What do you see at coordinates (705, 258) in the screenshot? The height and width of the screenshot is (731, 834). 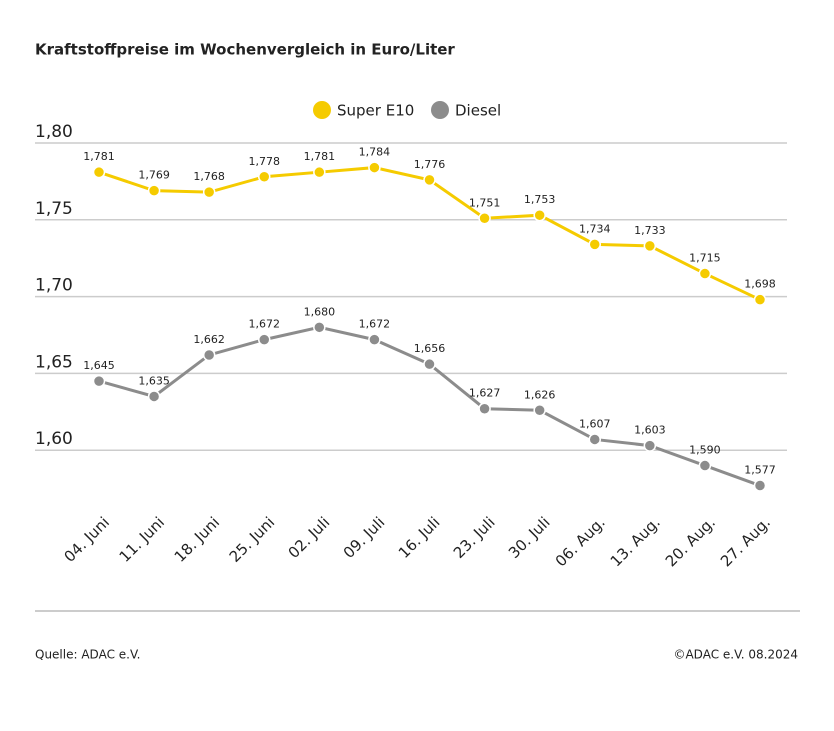 I see `data-label: 1,715` at bounding box center [705, 258].